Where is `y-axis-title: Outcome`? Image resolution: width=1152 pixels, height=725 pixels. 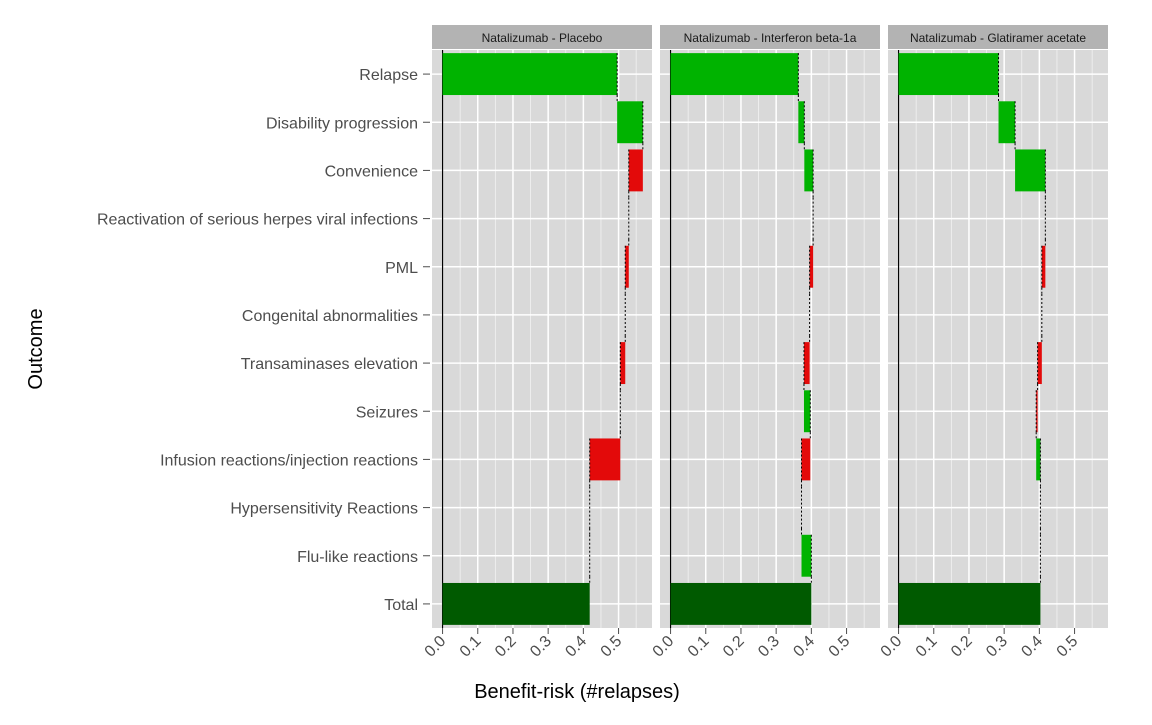 y-axis-title: Outcome is located at coordinates (36, 348).